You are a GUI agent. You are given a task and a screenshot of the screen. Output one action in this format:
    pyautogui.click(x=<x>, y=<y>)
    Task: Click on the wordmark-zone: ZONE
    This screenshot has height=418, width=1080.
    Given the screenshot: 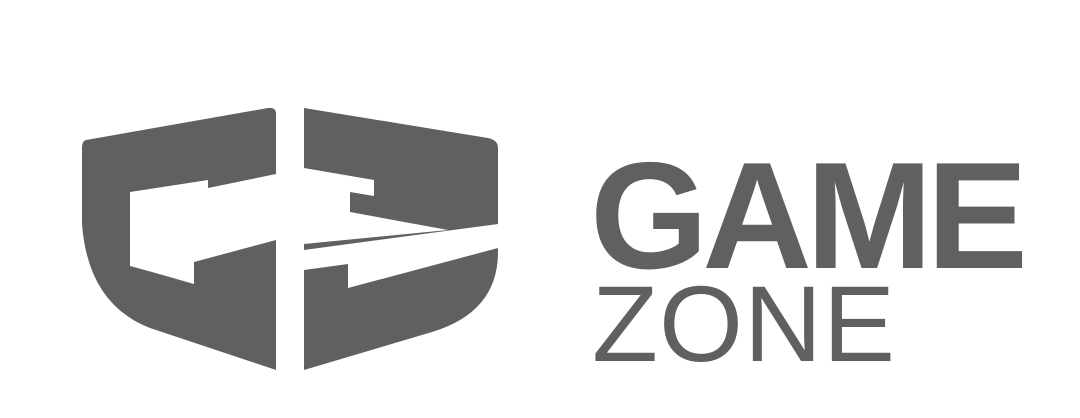 What is the action you would take?
    pyautogui.click(x=744, y=323)
    